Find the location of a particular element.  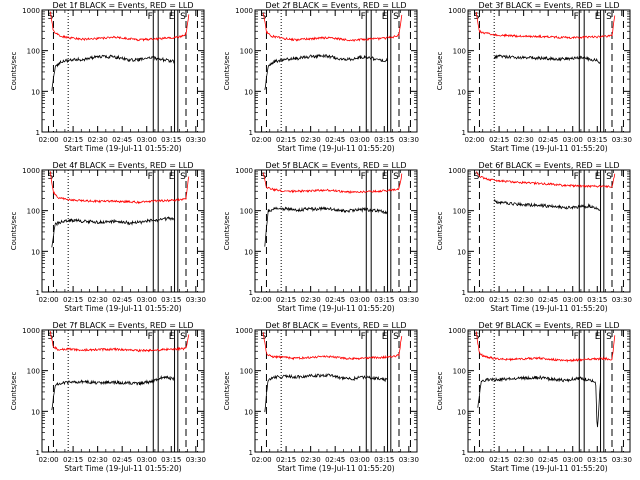

chart-title: Det 9f BLACK = Events, RED = LLD is located at coordinates (548, 325).